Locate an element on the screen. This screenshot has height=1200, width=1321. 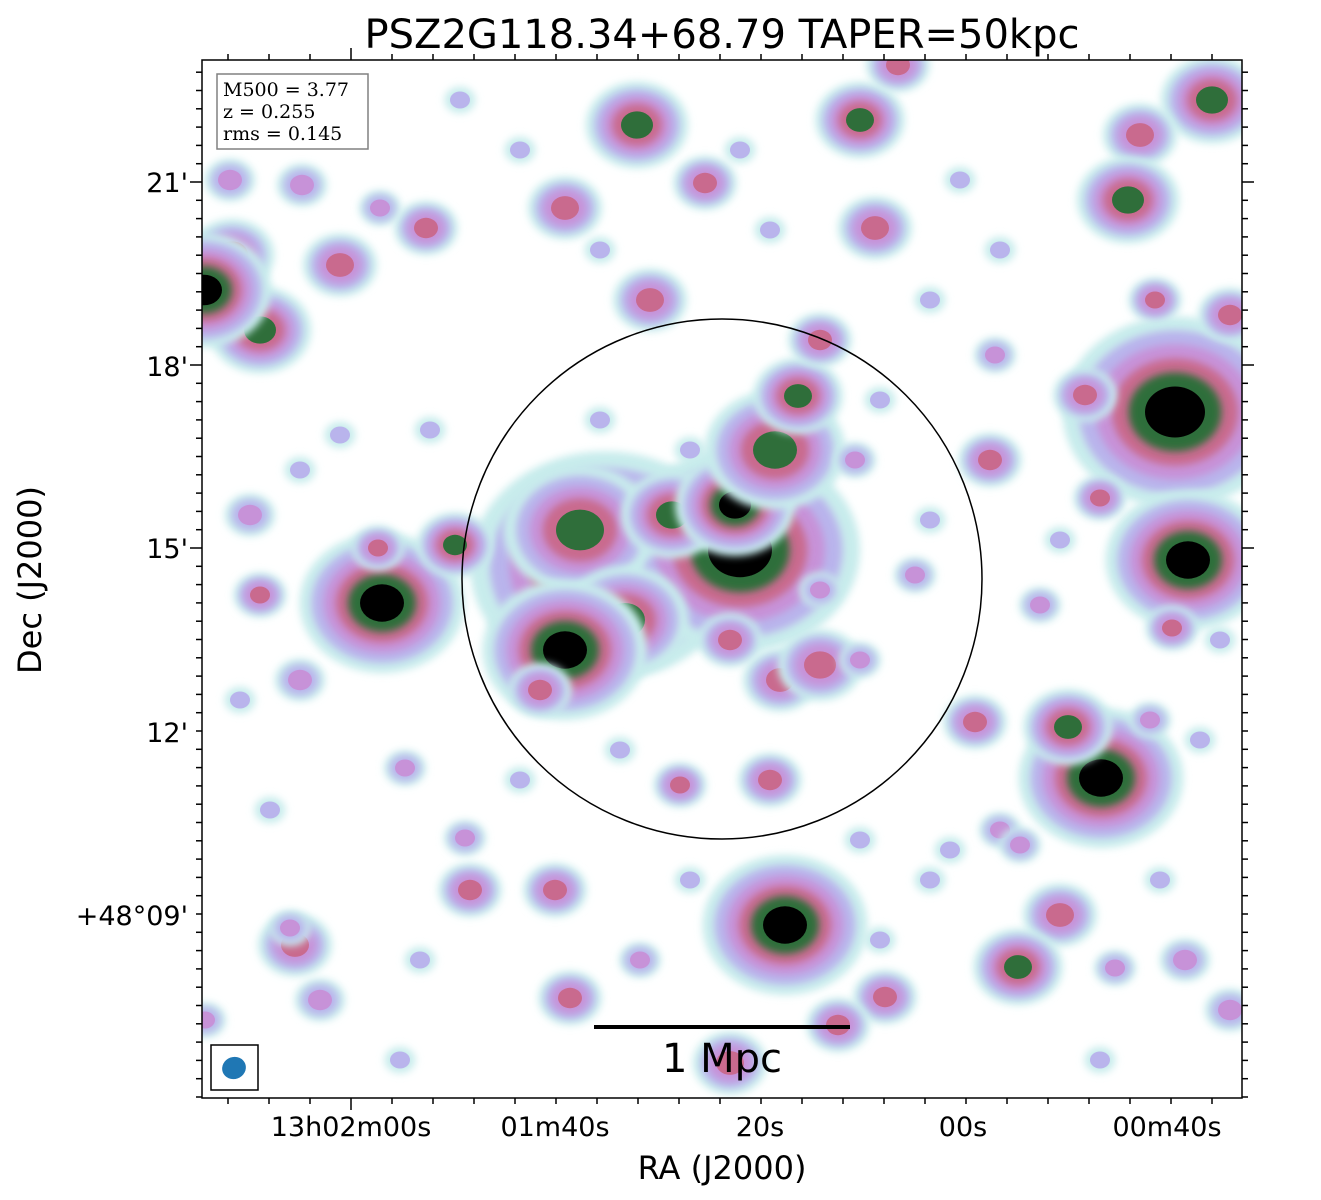
beam-ellipse is located at coordinates (234, 1068).